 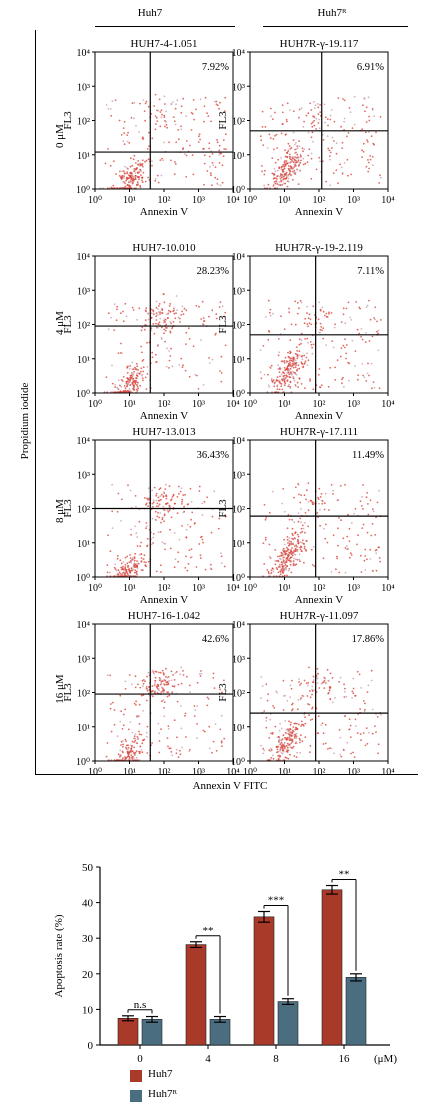 I want to click on flow-panel-4-percent: 36.43%, so click(x=213, y=455).